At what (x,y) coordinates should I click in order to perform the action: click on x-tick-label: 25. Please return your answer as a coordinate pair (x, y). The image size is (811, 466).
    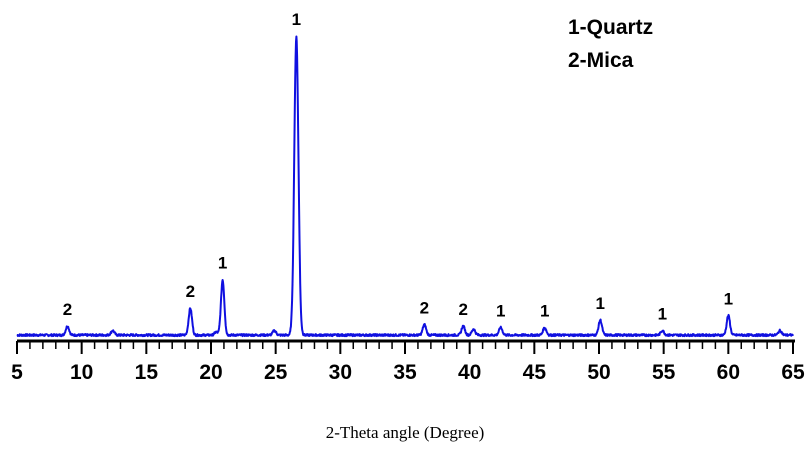
    Looking at the image, I should click on (276, 372).